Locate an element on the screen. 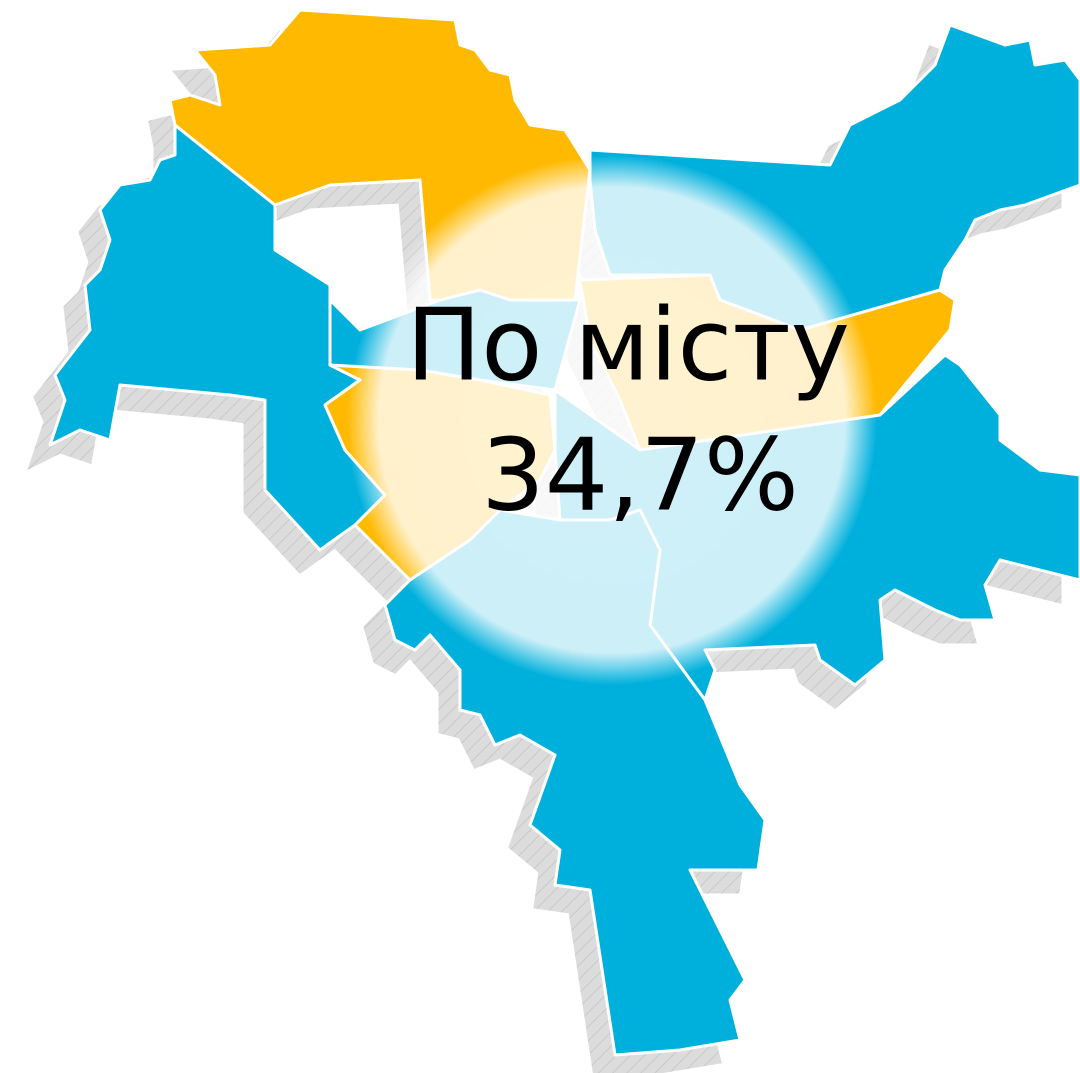 This screenshot has height=1073, width=1080. label: По місту is located at coordinates (628, 344).